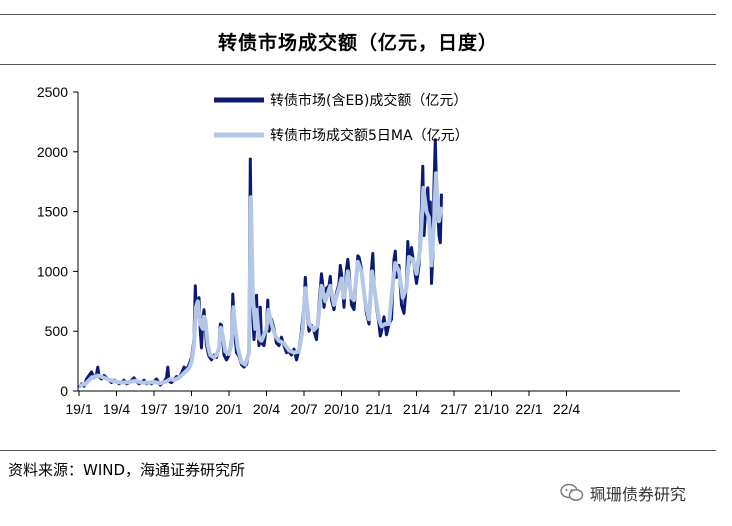 This screenshot has width=732, height=526. I want to click on y-tick-label: 2000, so click(52, 152).